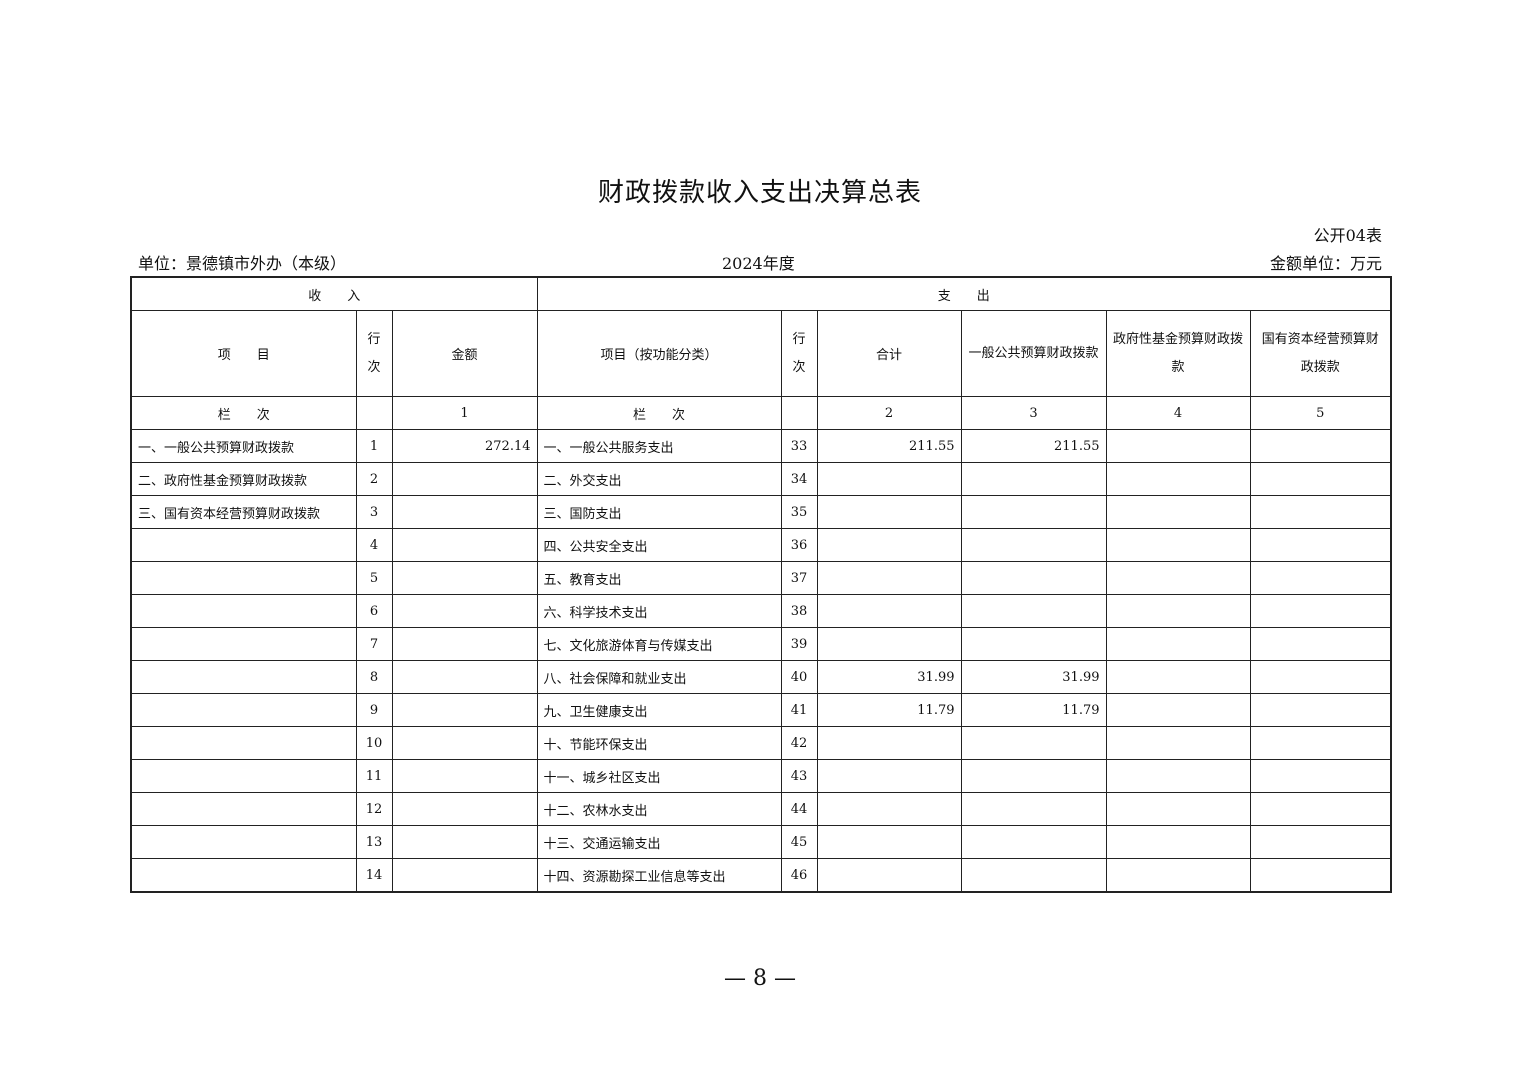 The width and height of the screenshot is (1520, 1074). What do you see at coordinates (334, 293) in the screenshot?
I see `income-header: 收 入` at bounding box center [334, 293].